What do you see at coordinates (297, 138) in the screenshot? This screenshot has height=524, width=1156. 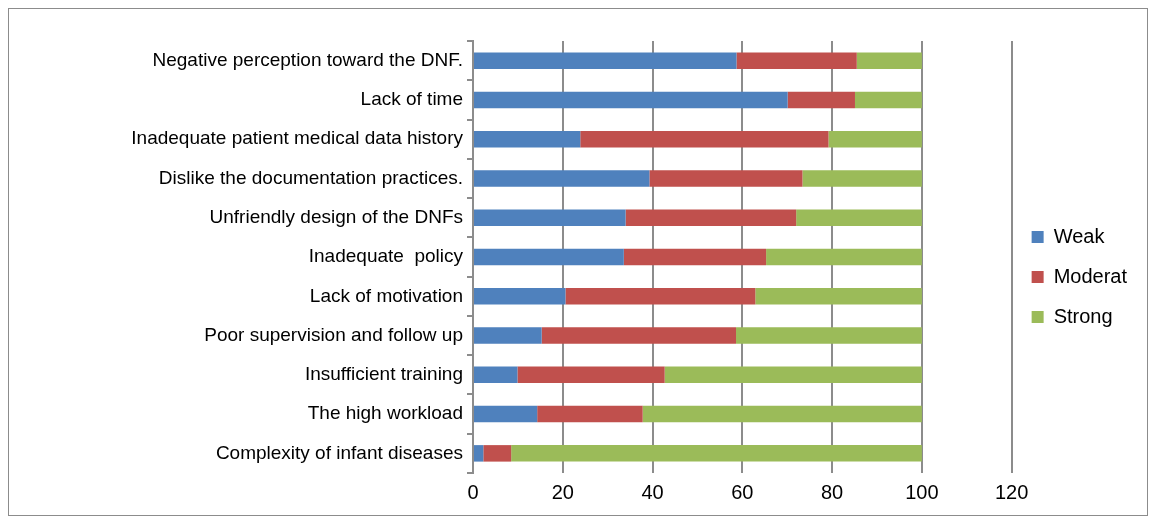 I see `y-tick-label: Inadequate patient medical data history` at bounding box center [297, 138].